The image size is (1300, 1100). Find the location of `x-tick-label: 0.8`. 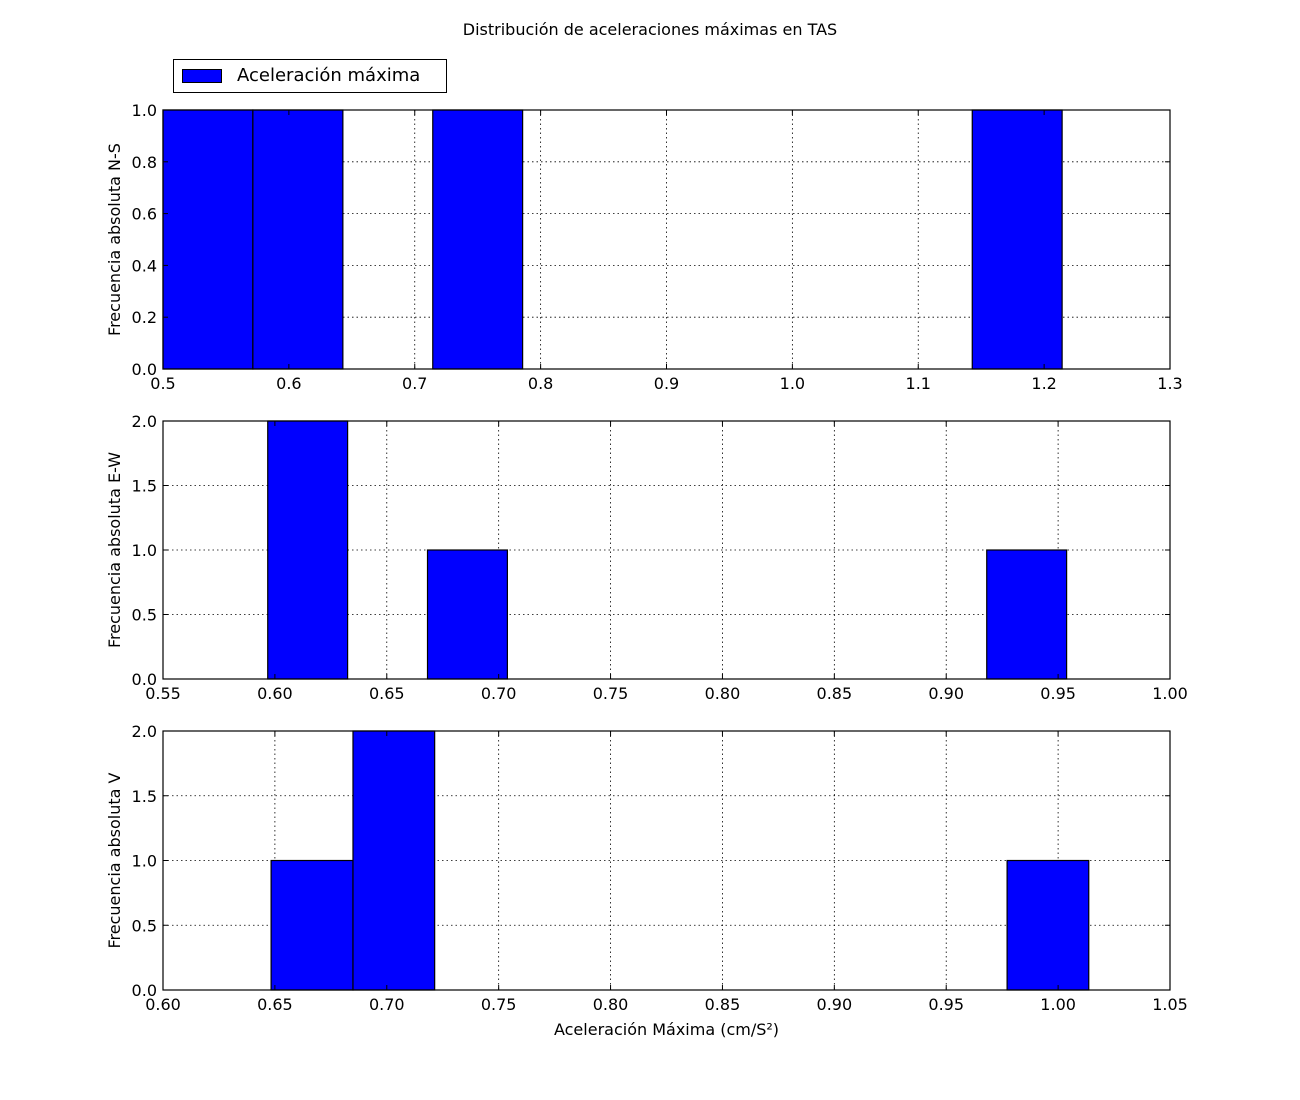

x-tick-label: 0.8 is located at coordinates (540, 383).